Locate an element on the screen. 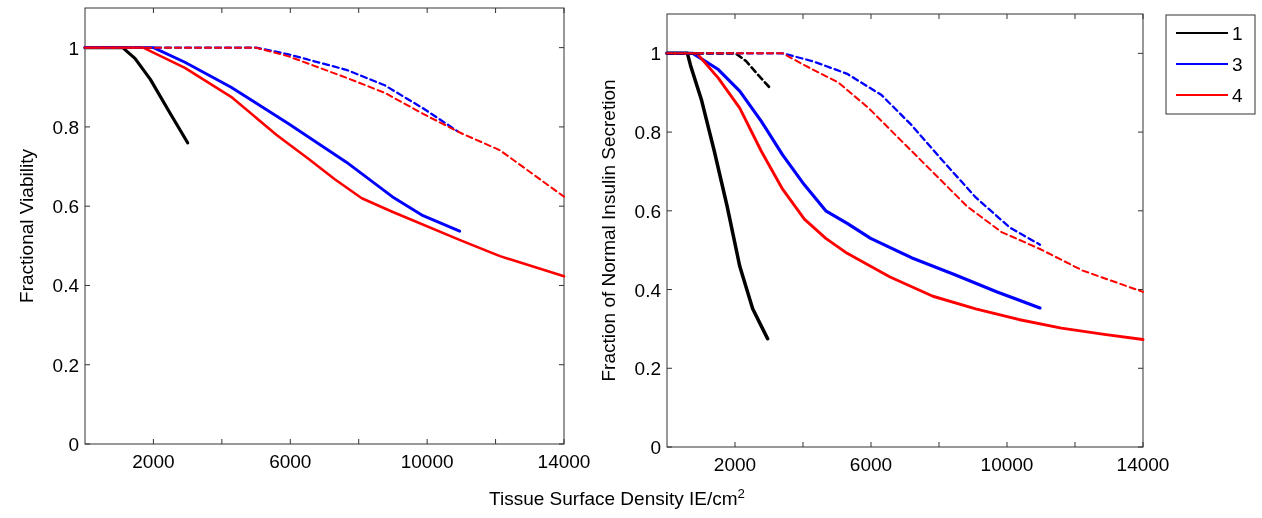 This screenshot has width=1262, height=518. legend-label: 3 is located at coordinates (1237, 64).